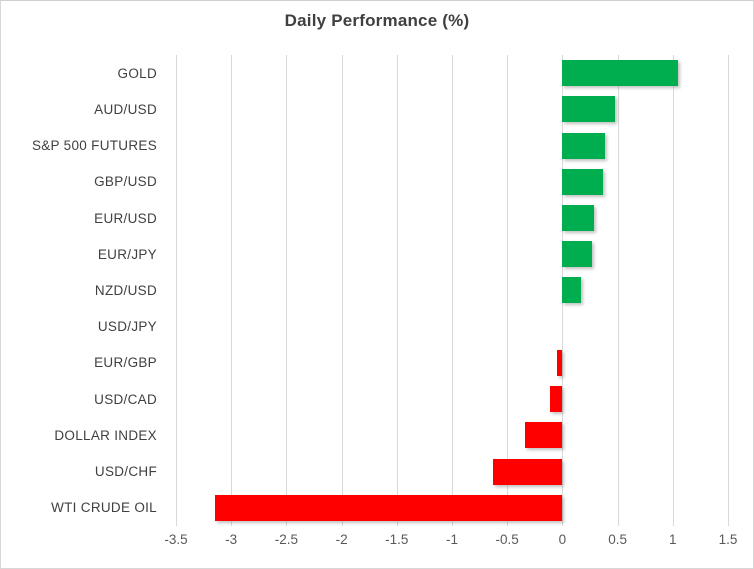 The width and height of the screenshot is (754, 569). What do you see at coordinates (125, 182) in the screenshot?
I see `category-label: GBP/USD` at bounding box center [125, 182].